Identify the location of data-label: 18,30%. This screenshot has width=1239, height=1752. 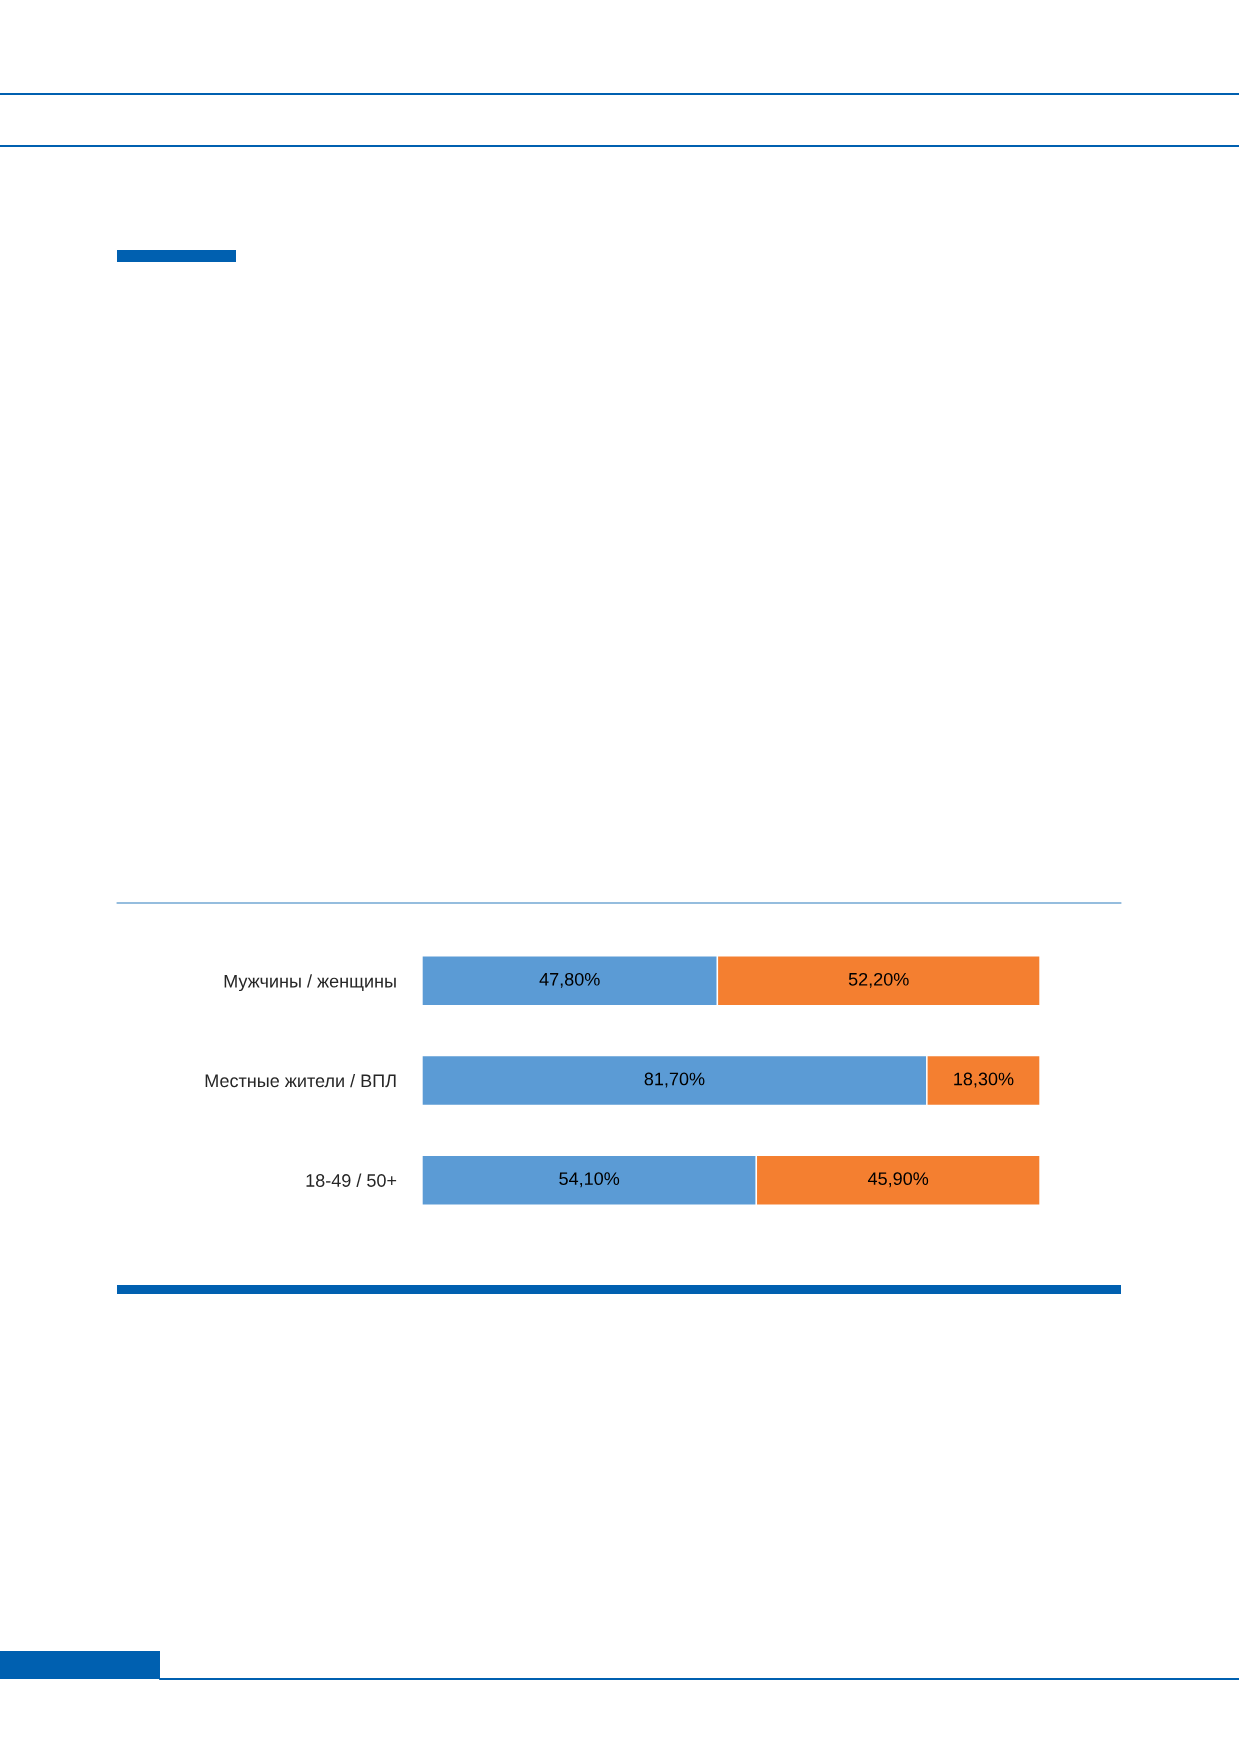
(984, 1080).